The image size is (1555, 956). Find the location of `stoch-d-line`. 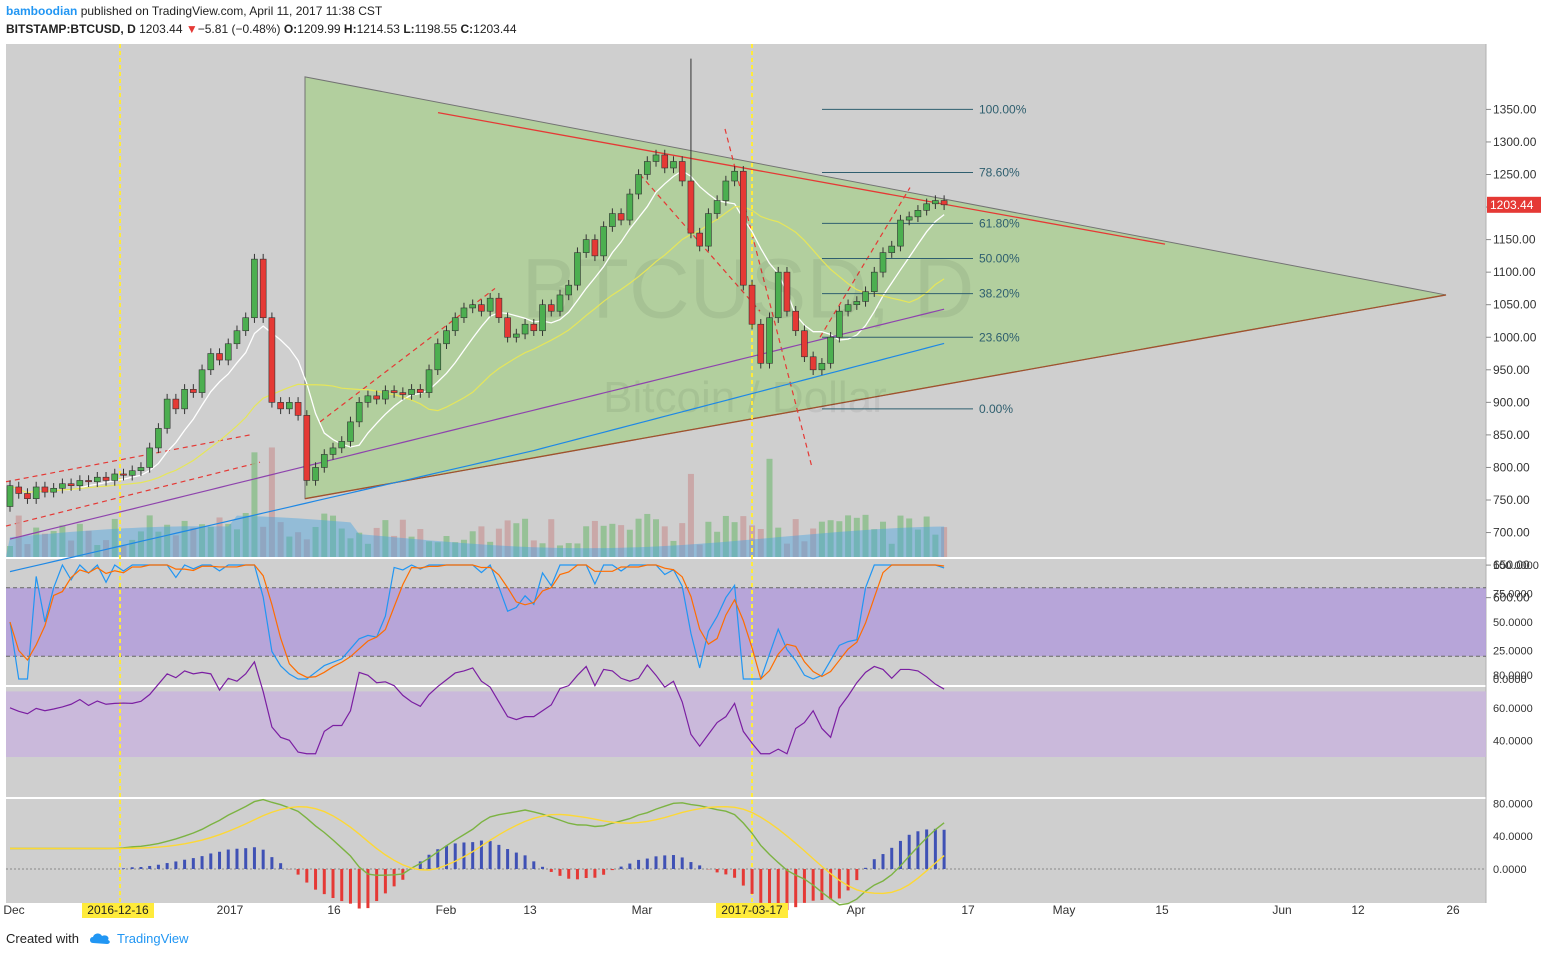

stoch-d-line is located at coordinates (477, 622).